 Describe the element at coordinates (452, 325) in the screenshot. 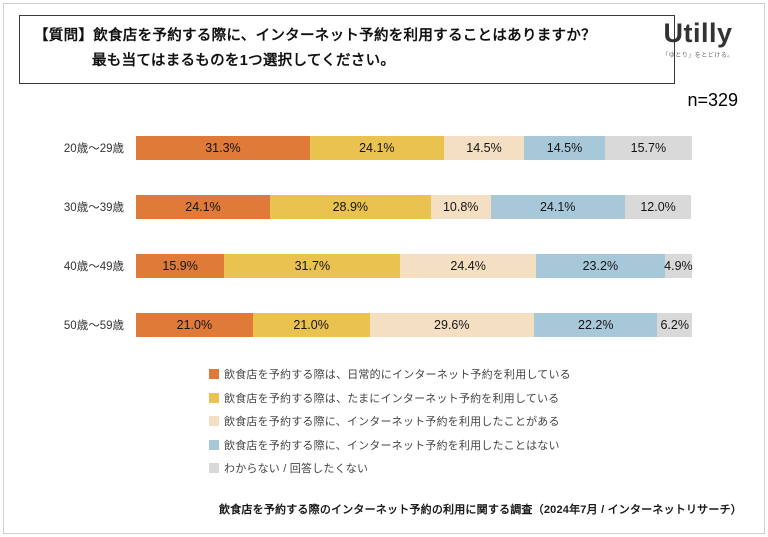

I see `bar-segment: 29.6%` at that location.